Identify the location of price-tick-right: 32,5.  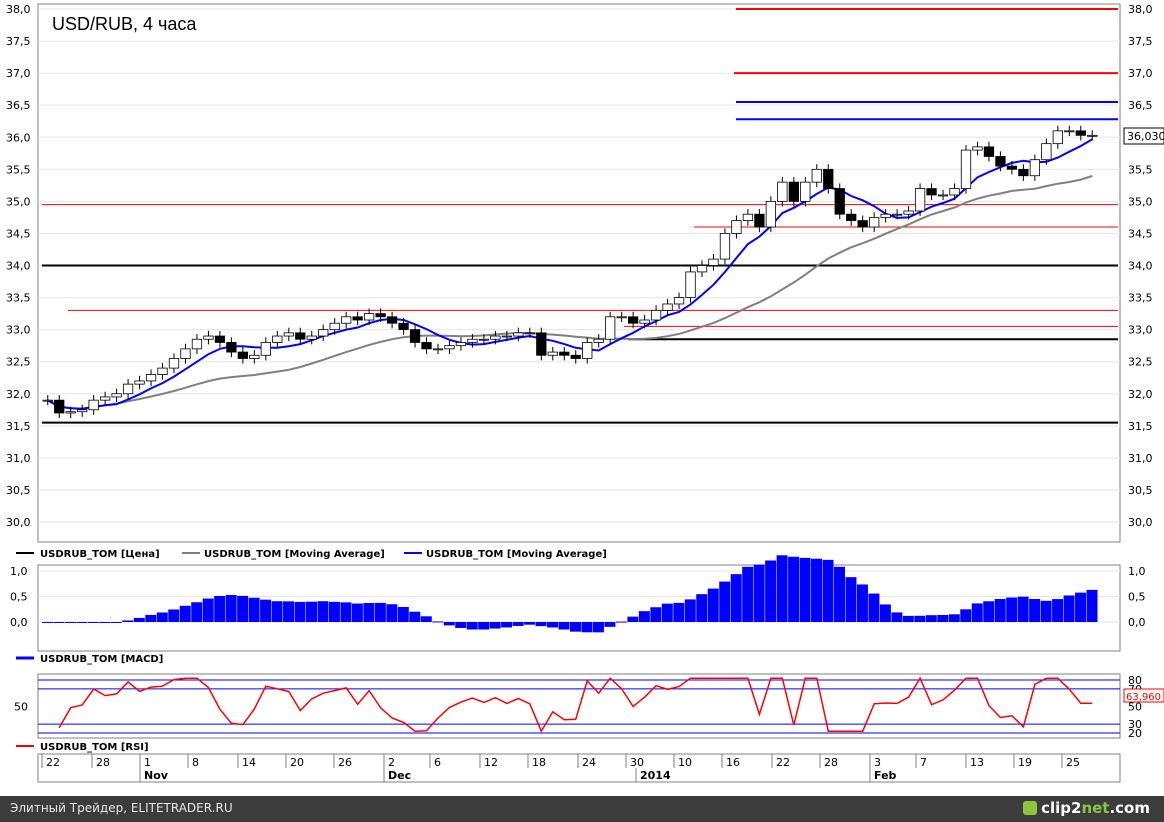
(1140, 362).